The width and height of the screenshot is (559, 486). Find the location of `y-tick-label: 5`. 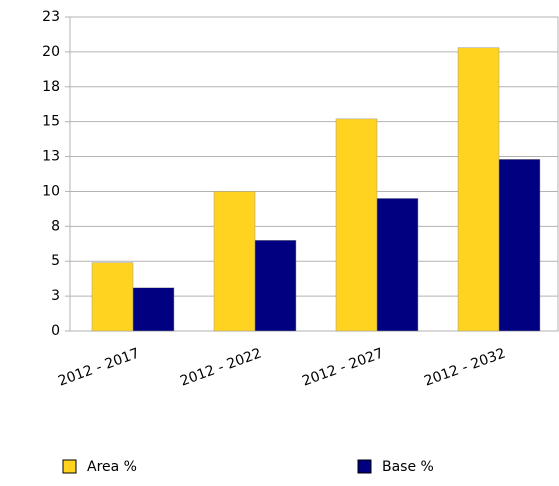

y-tick-label: 5 is located at coordinates (55, 261).